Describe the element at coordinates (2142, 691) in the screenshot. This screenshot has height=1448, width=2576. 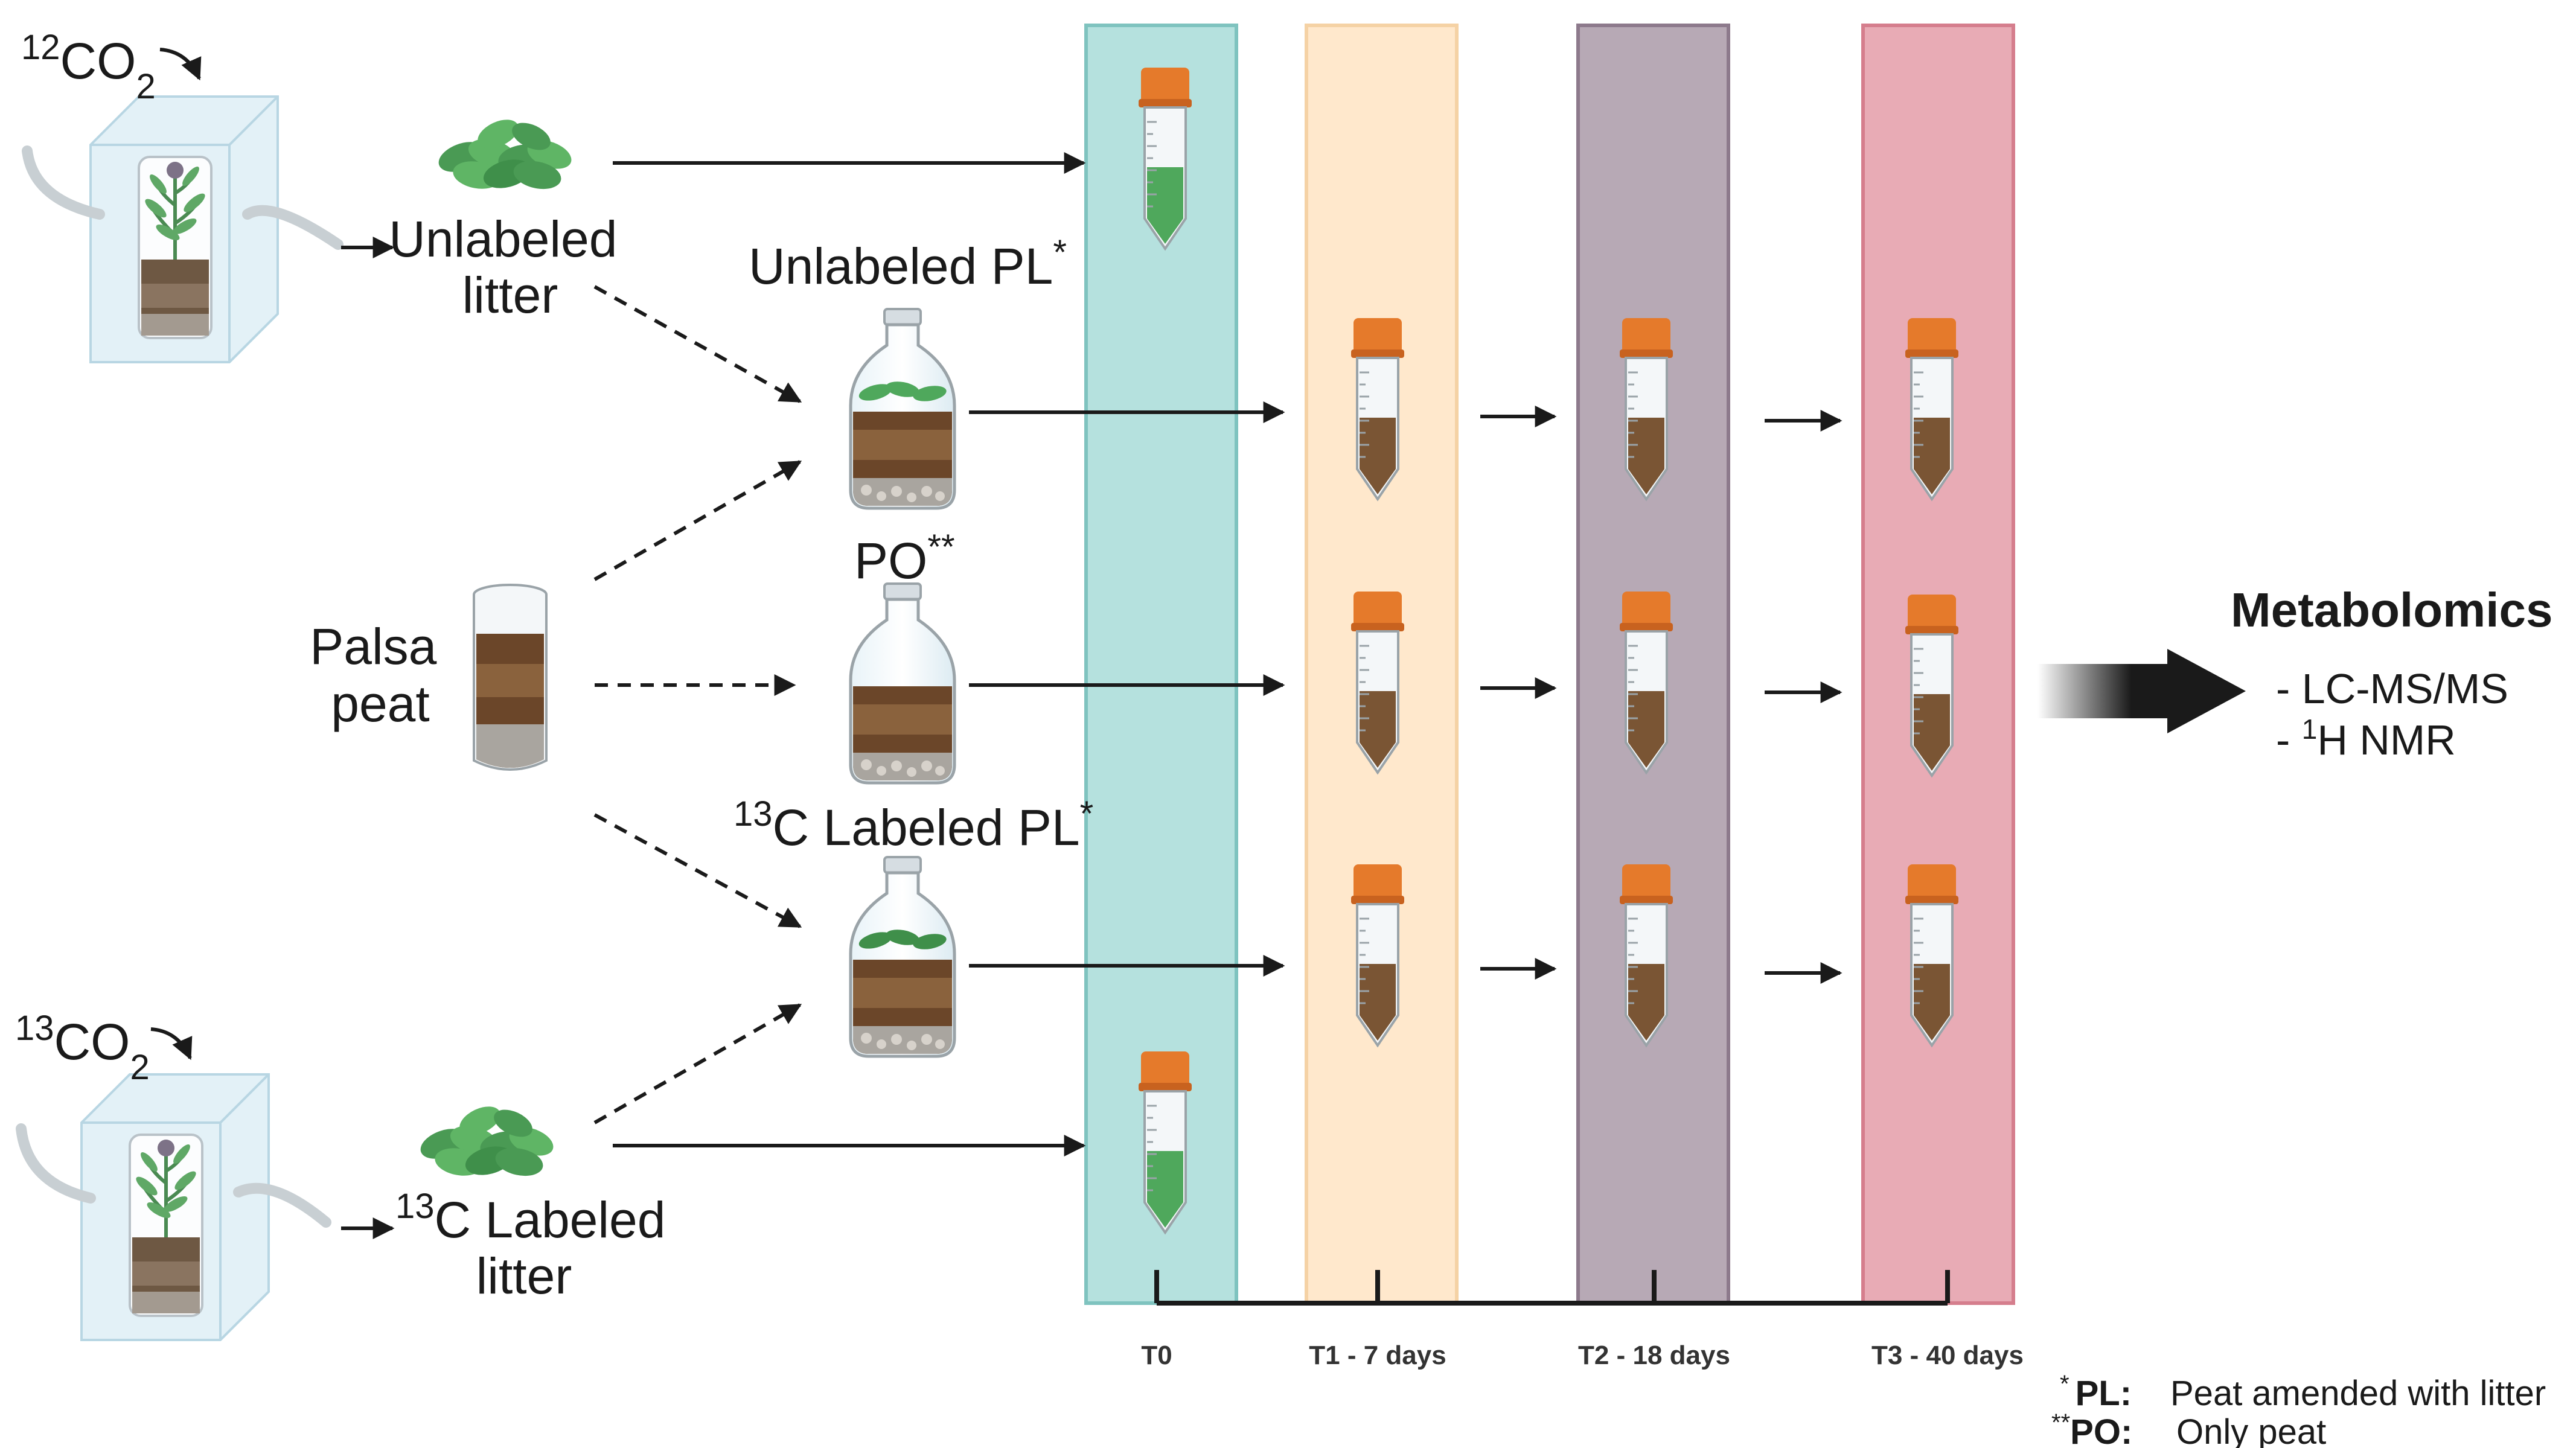
I see `metabolomics-arrow` at that location.